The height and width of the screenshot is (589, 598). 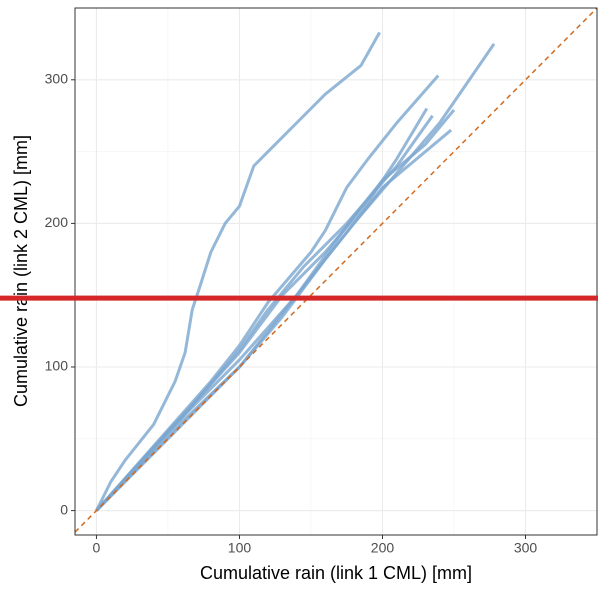 I want to click on x-tick-label: 100, so click(x=240, y=548).